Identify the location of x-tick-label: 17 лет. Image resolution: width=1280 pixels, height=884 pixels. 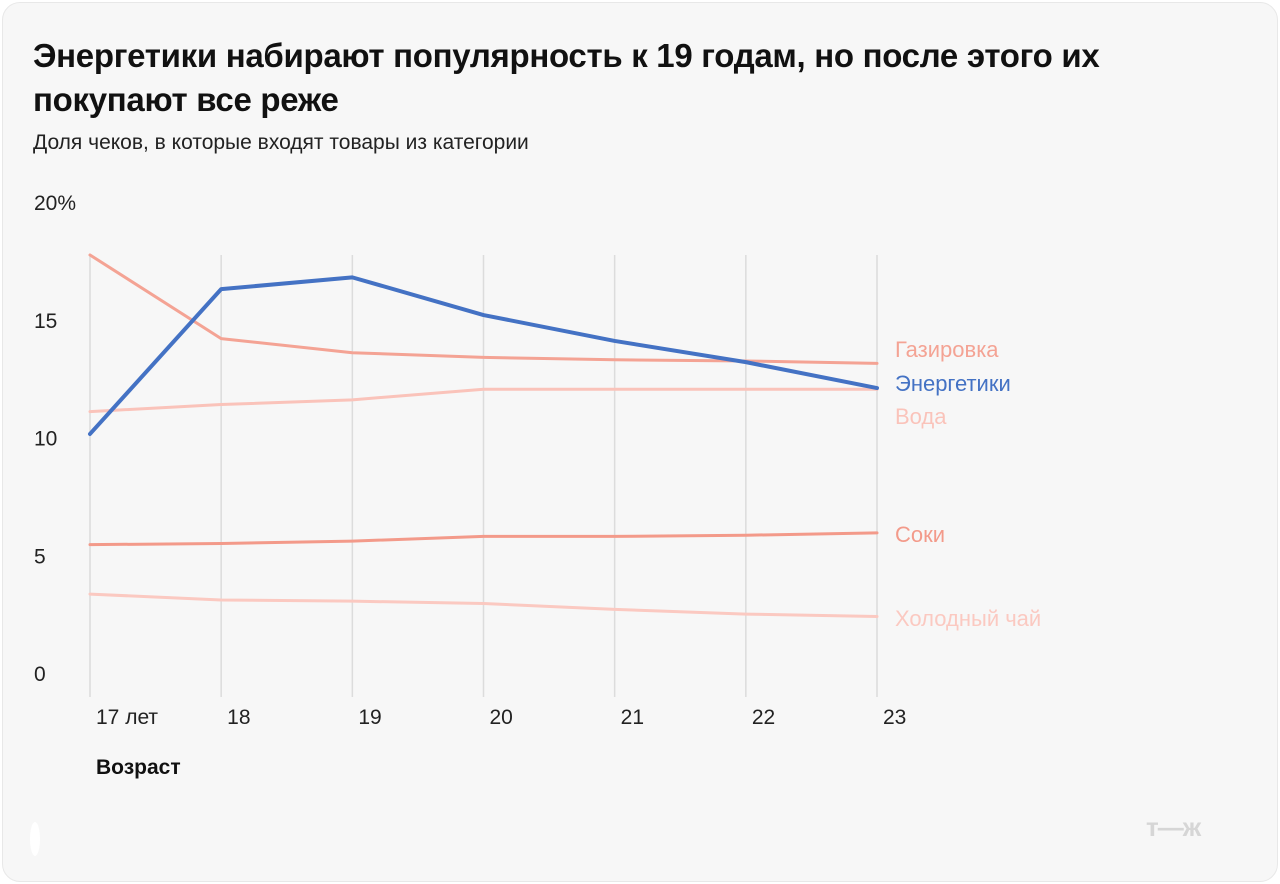
(127, 717).